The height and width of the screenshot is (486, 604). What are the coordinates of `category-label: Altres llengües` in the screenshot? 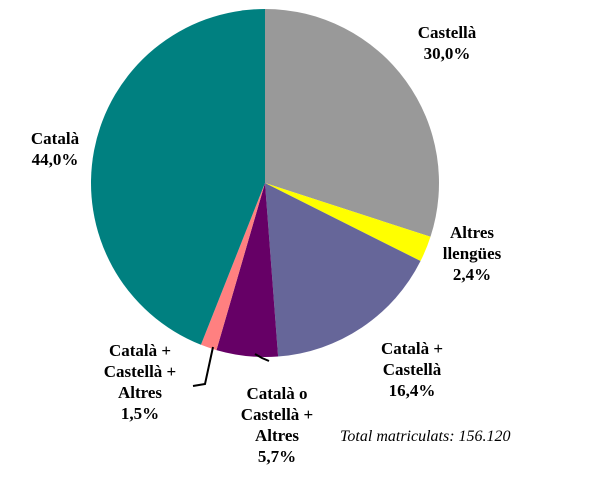 It's located at (472, 243).